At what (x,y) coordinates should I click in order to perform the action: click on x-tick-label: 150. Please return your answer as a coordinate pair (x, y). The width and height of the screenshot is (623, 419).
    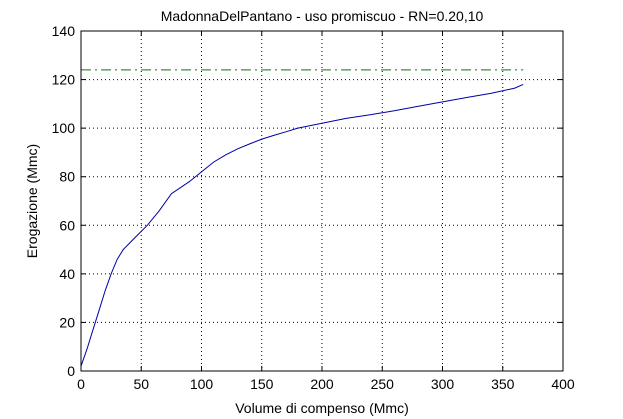
    Looking at the image, I should click on (262, 384).